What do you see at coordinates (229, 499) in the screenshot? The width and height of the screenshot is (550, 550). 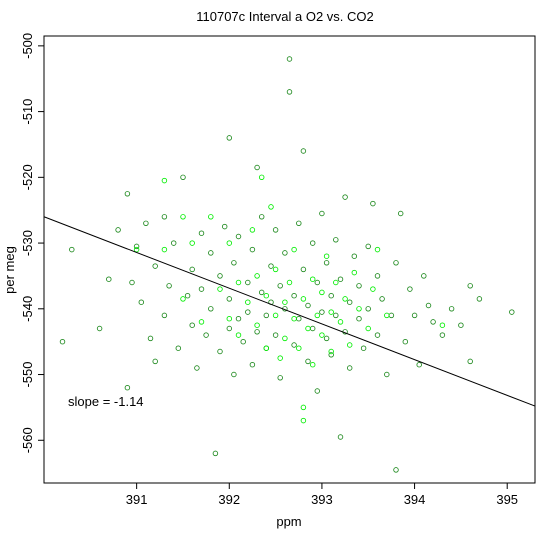 I see `x-tick-label: 392` at bounding box center [229, 499].